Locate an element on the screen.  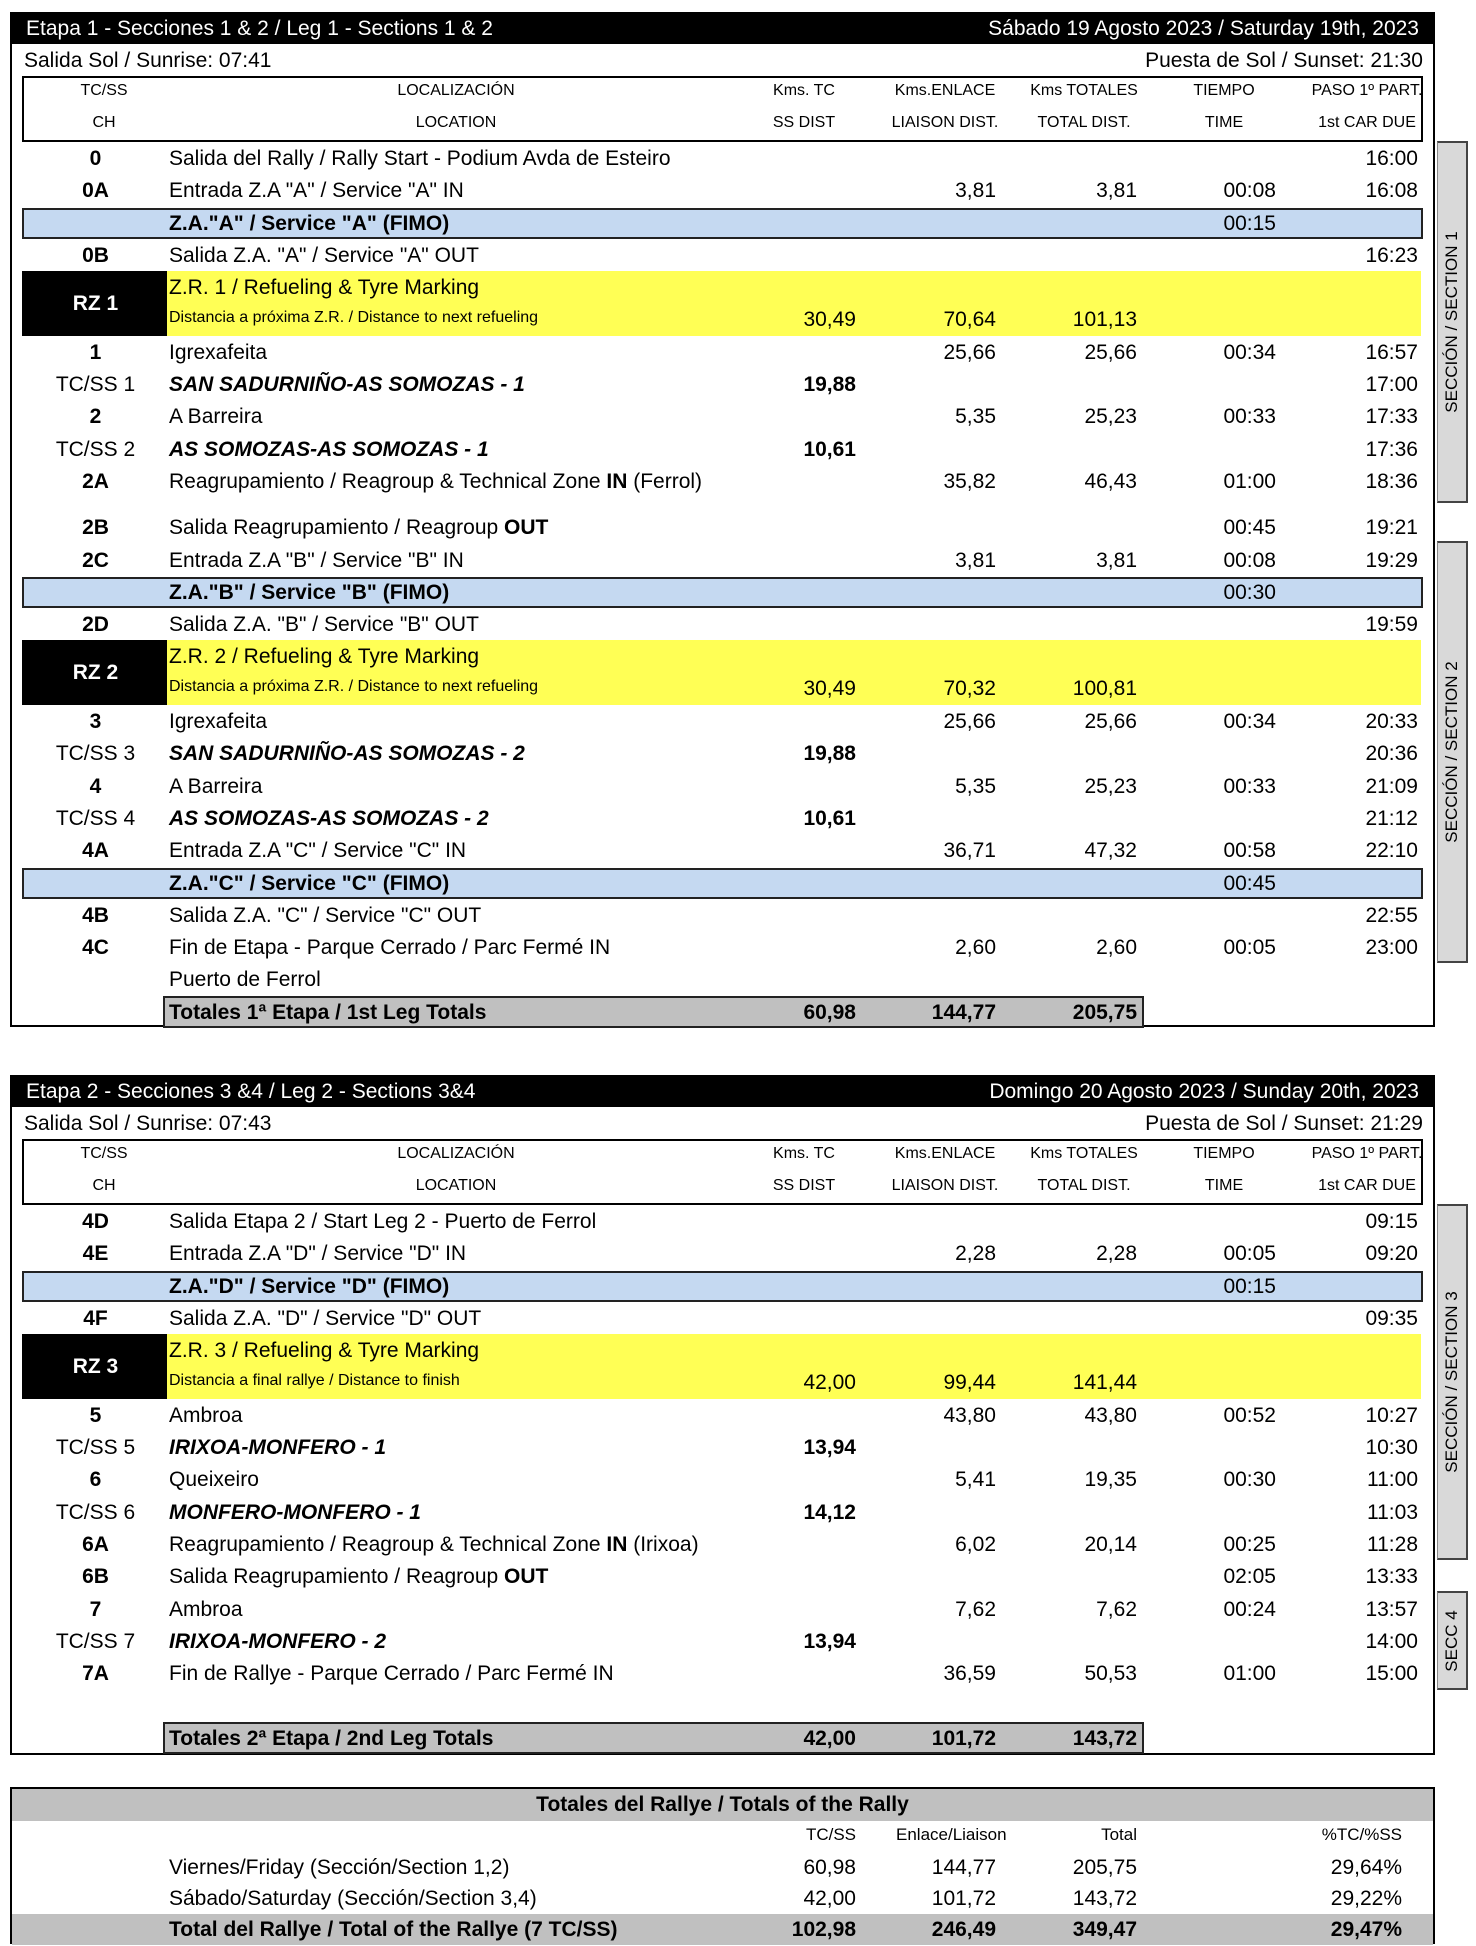
service-zone-background is located at coordinates (722, 1286).